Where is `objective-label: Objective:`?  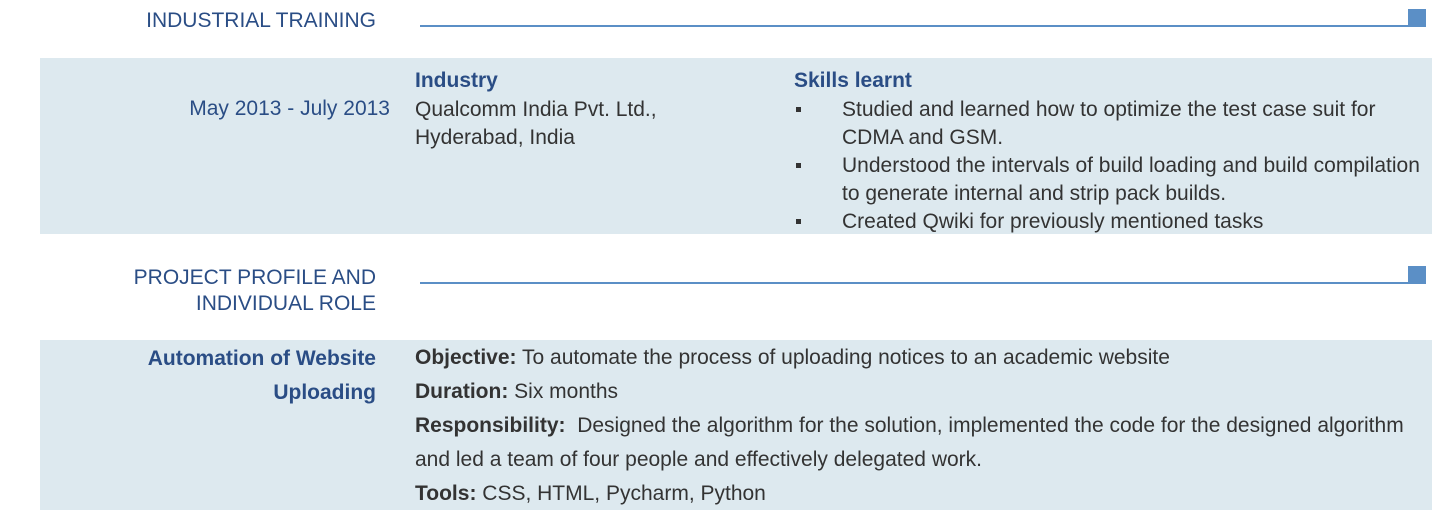
objective-label: Objective: is located at coordinates (466, 357).